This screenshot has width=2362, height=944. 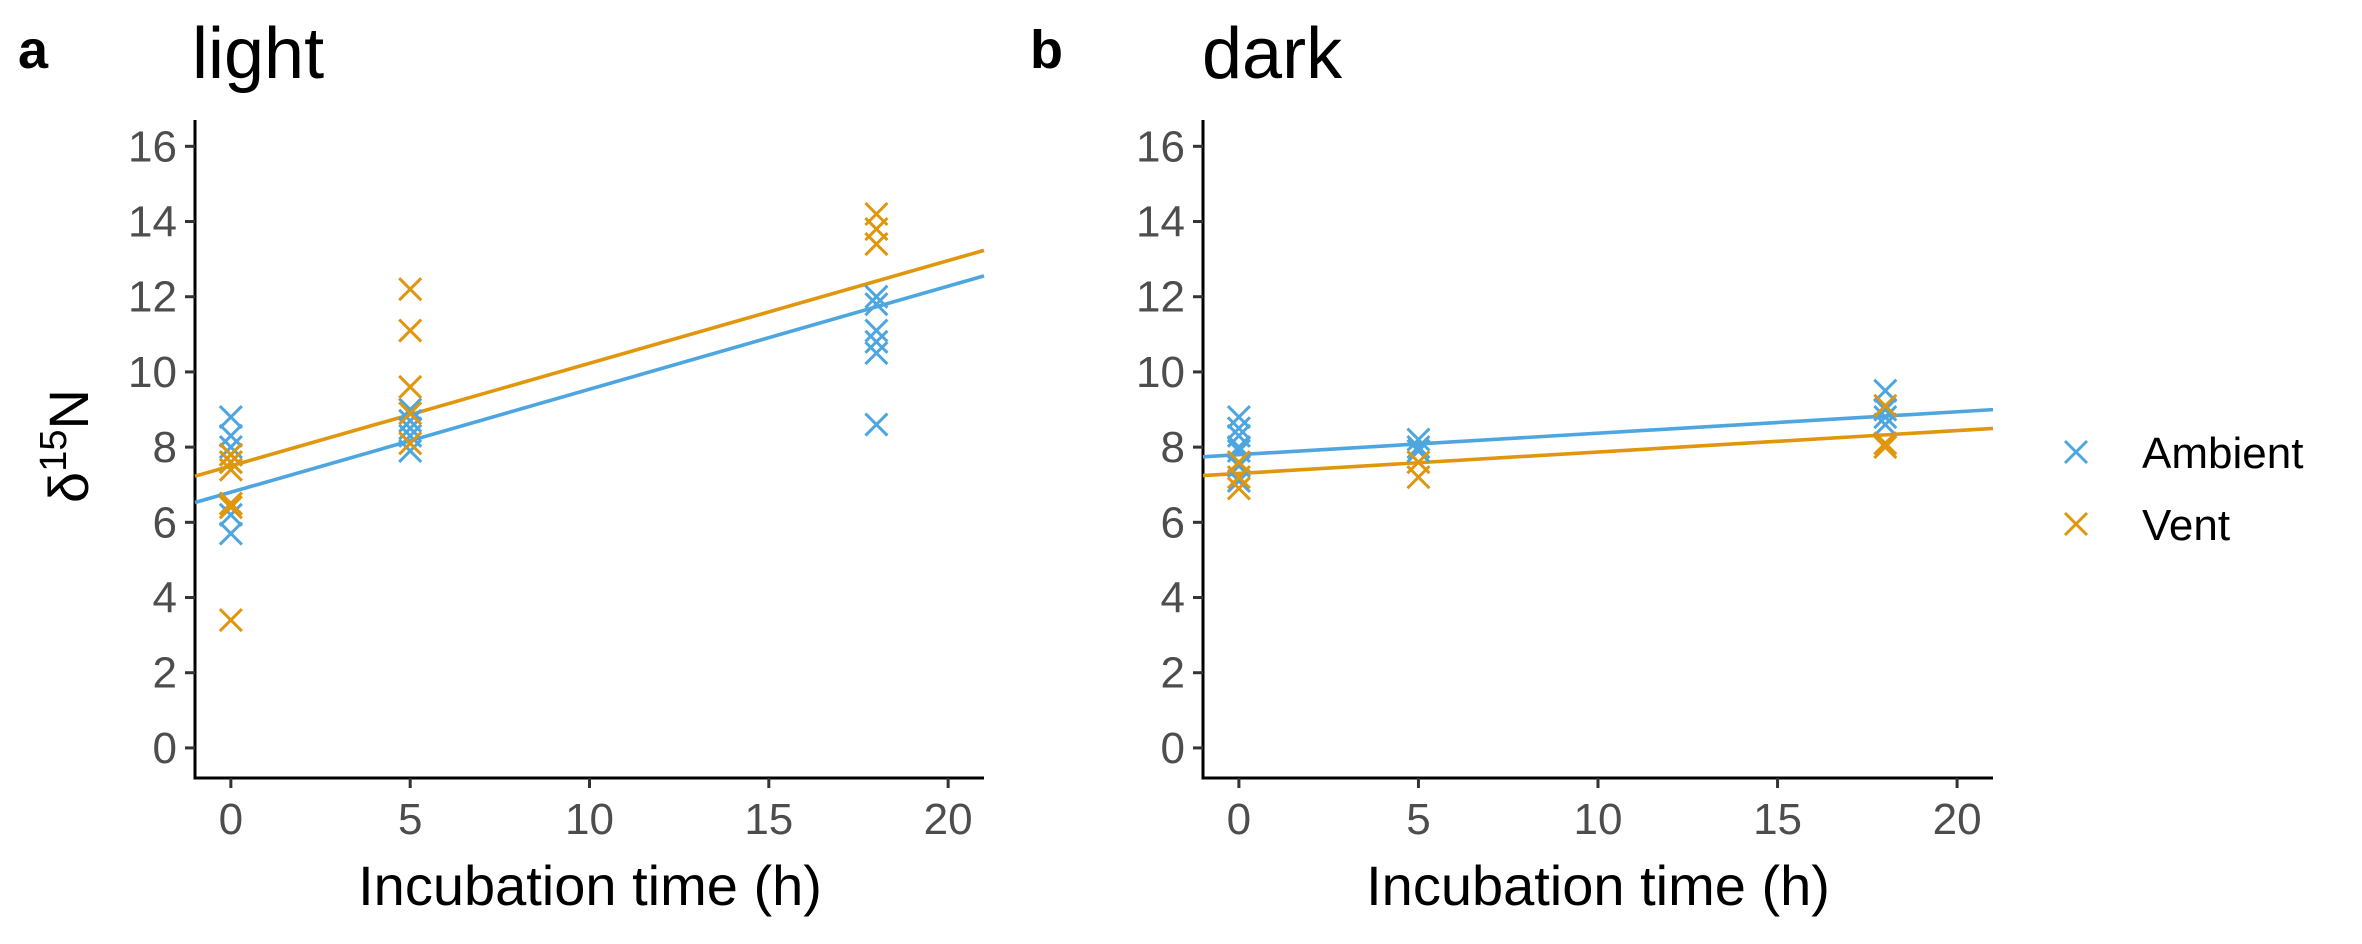 What do you see at coordinates (1160, 372) in the screenshot?
I see `panel-b-y-tick-label: 10` at bounding box center [1160, 372].